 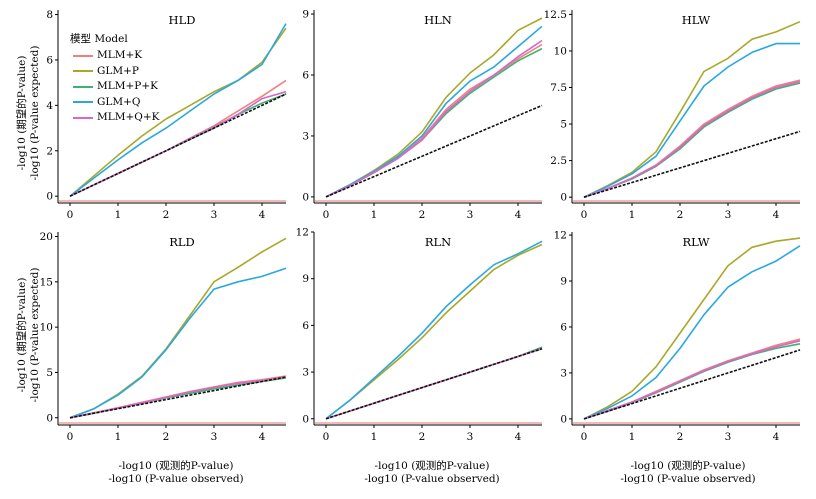 I want to click on panel-hln: 0 3 6 9 0 1 2 3 4 HLN, so click(x=422, y=115).